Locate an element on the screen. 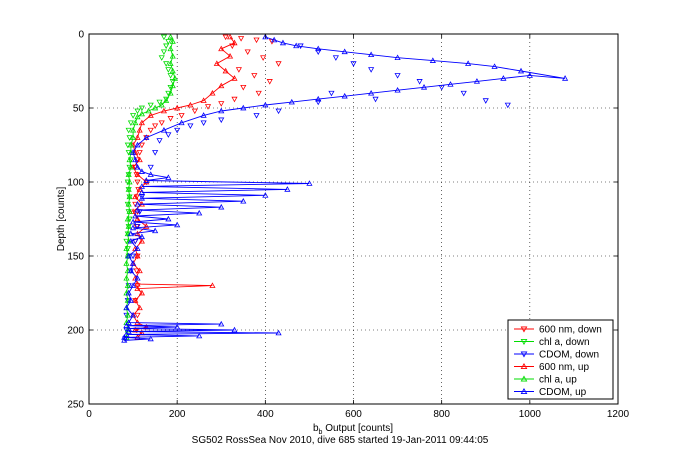 This screenshot has width=681, height=454. x-axis-label-rest: Output [counts] is located at coordinates (357, 428).